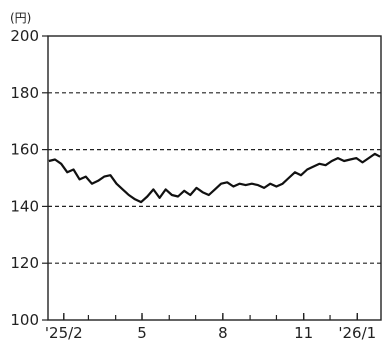  I want to click on x-tick-label-1: 5, so click(142, 333).